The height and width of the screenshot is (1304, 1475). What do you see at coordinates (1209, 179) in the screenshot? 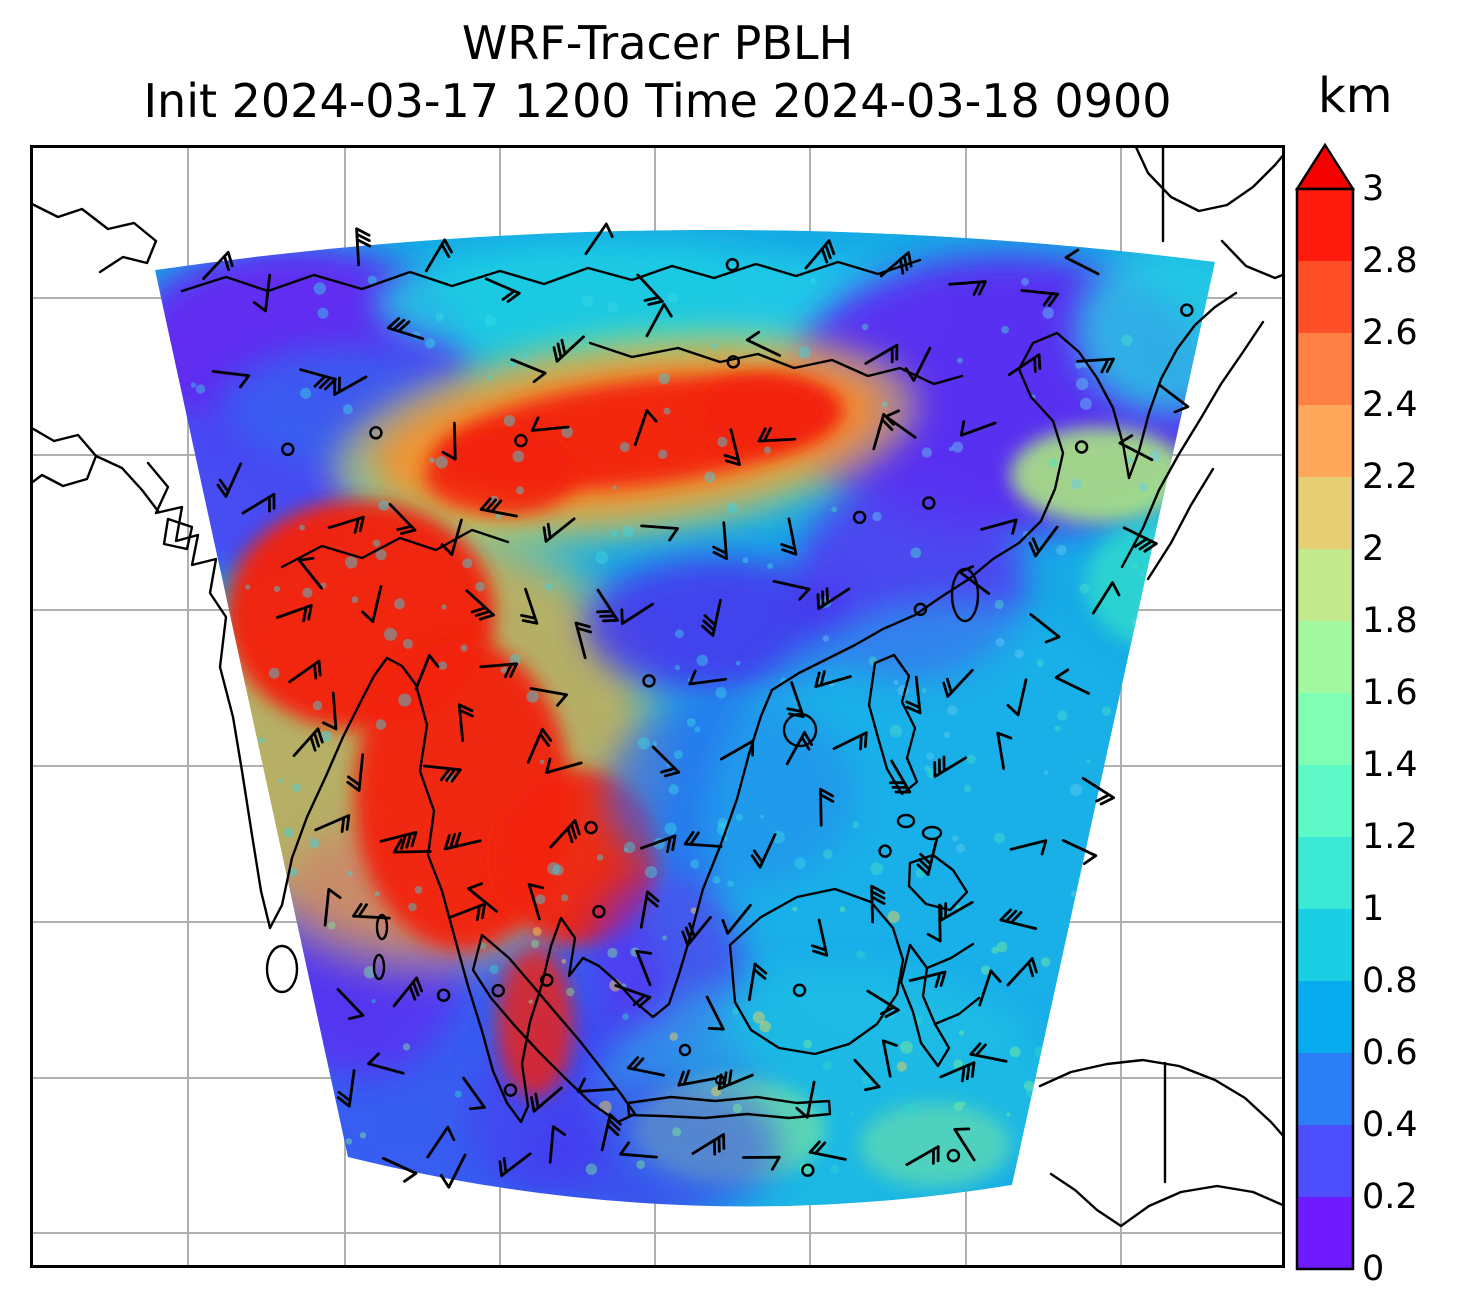
I see `coastline-okhotsk` at bounding box center [1209, 179].